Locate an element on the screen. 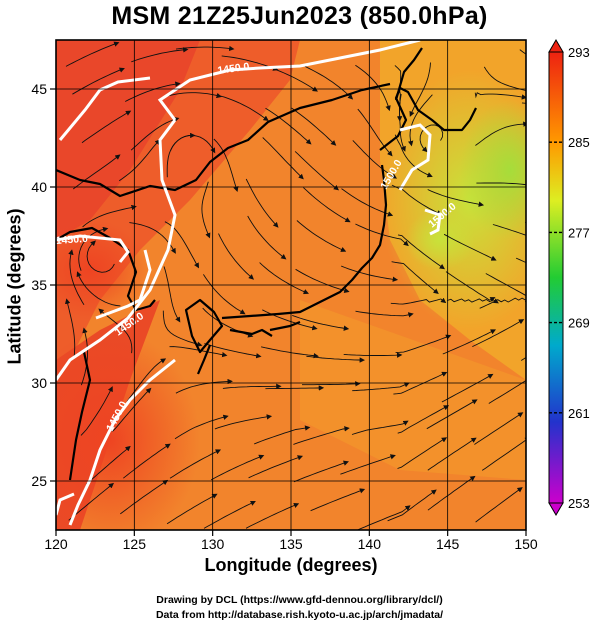 This screenshot has height=625, width=599. colorbar: 293 285 277 269 261 253 is located at coordinates (569, 277).